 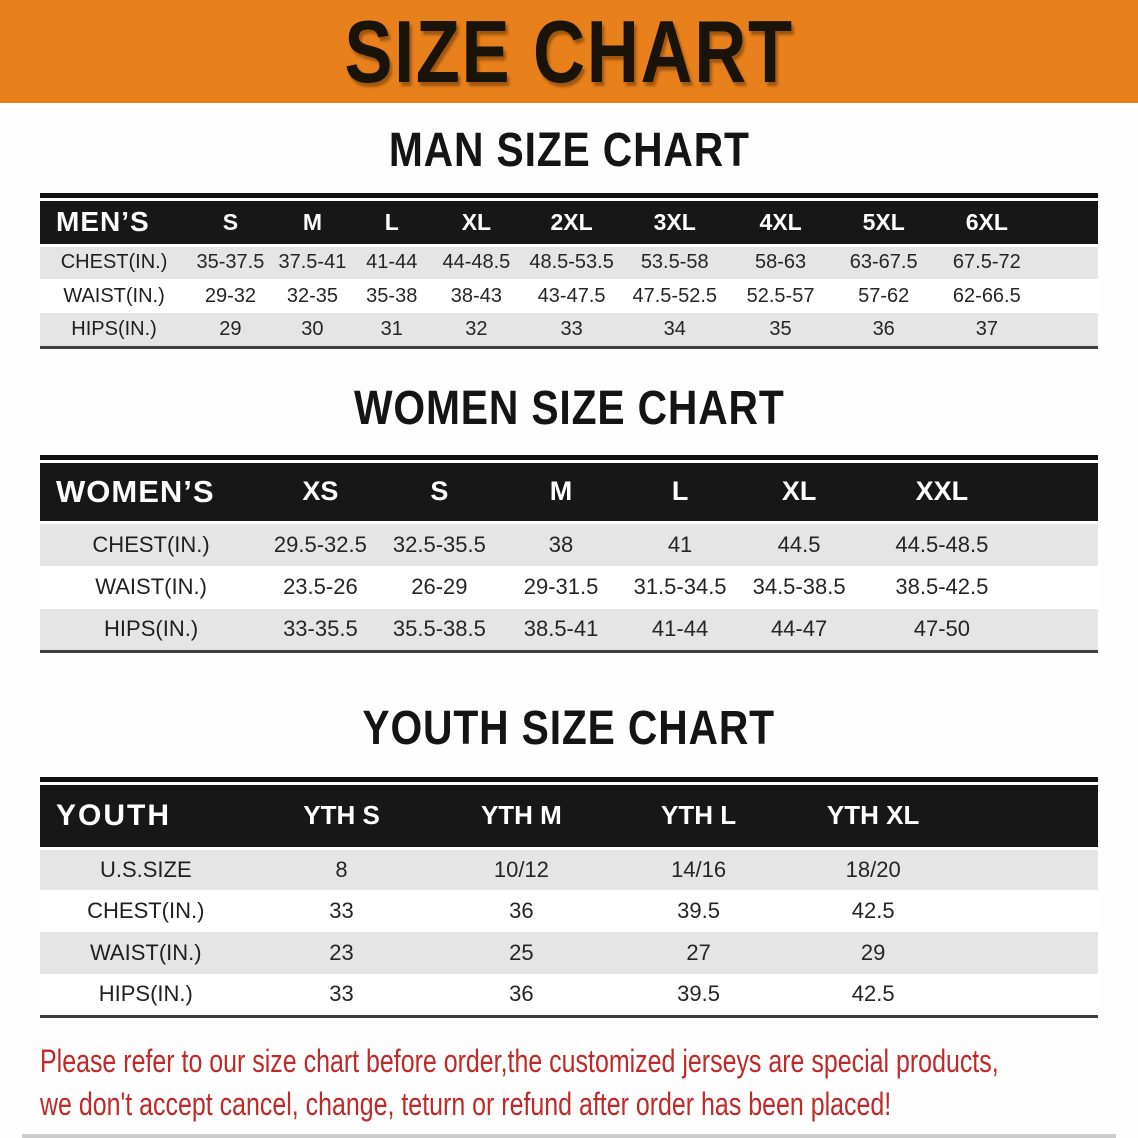 What do you see at coordinates (799, 544) in the screenshot?
I see `size-cell: 44.5` at bounding box center [799, 544].